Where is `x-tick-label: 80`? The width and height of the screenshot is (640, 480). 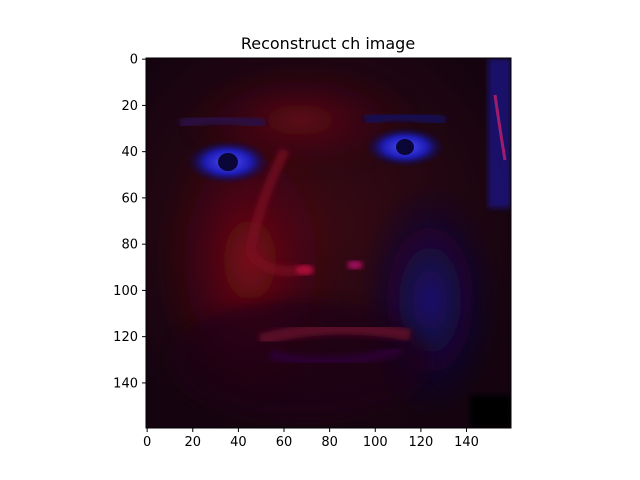 x-tick-label: 80 is located at coordinates (329, 442).